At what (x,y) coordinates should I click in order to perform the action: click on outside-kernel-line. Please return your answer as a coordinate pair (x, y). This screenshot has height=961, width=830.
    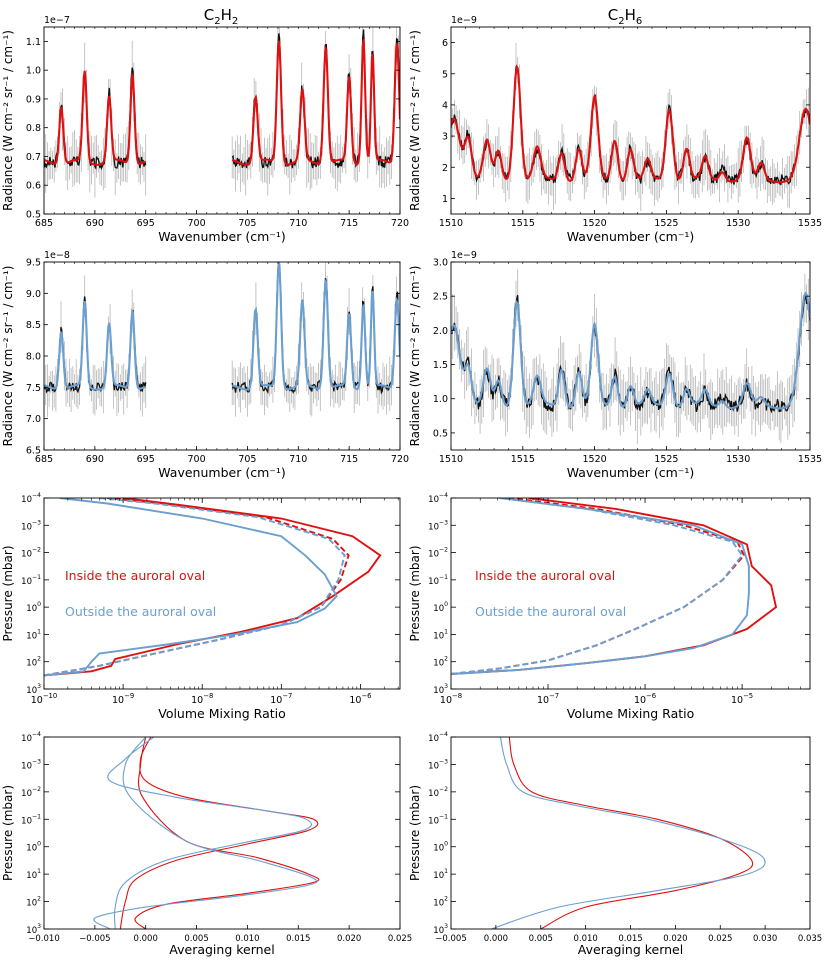
    Looking at the image, I should click on (628, 833).